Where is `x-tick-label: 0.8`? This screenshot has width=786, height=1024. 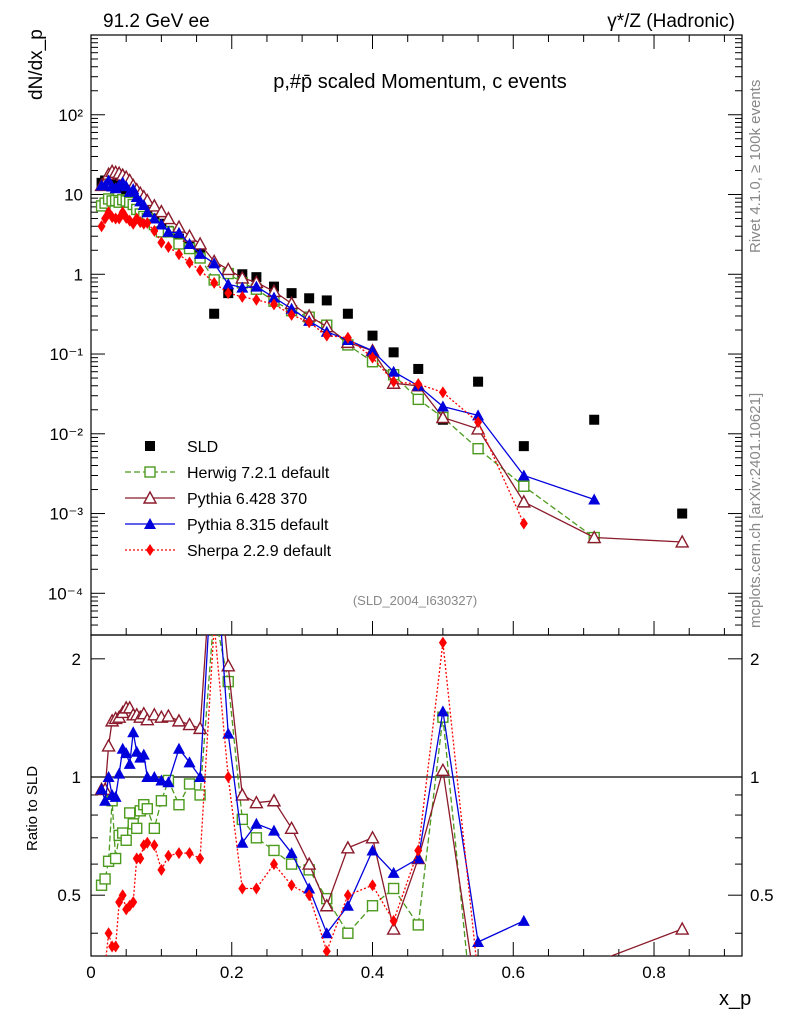 x-tick-label: 0.8 is located at coordinates (654, 972).